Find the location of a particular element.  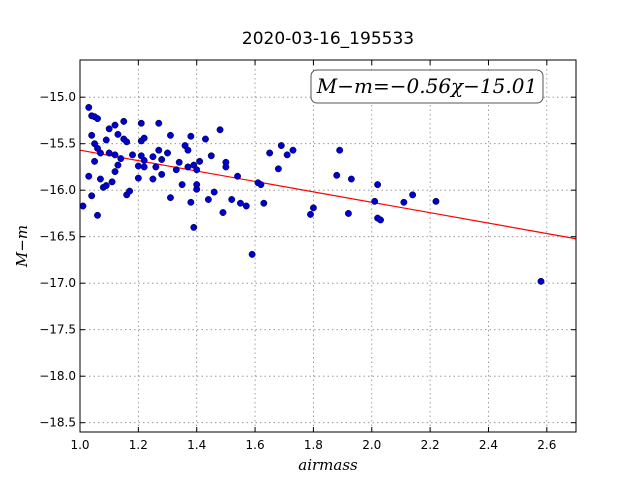

x-tick-label: 2.6 is located at coordinates (546, 445).